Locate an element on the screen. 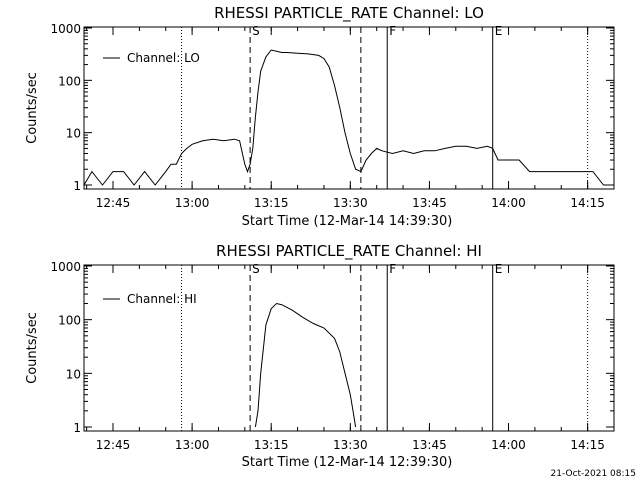 The height and width of the screenshot is (480, 640). panel-lo-title: RHESSI PARTICLE_RATE Channel: LO is located at coordinates (349, 13).